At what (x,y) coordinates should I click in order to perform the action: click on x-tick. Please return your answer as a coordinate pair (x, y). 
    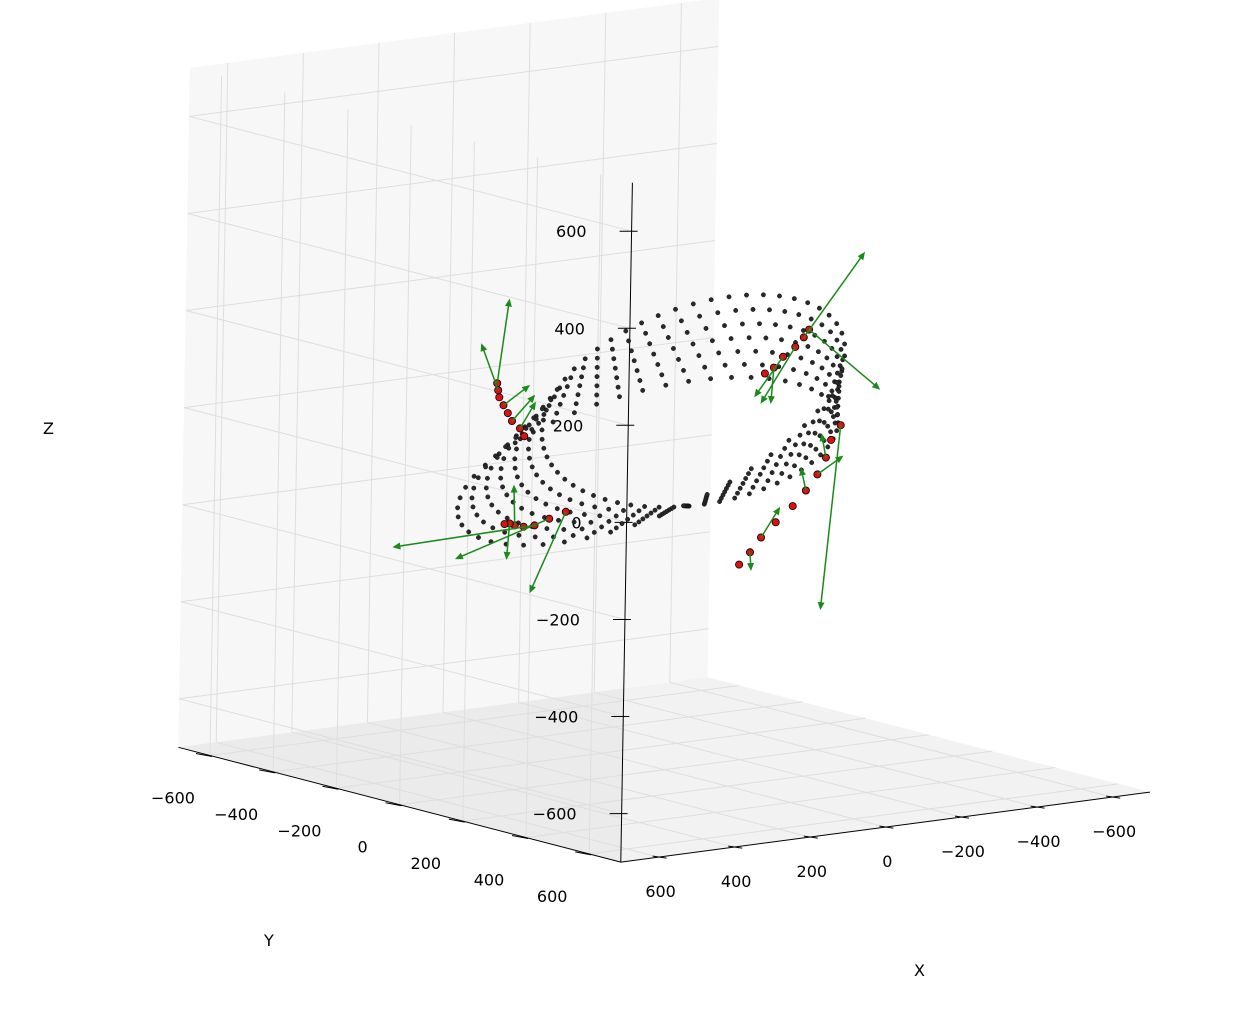
    Looking at the image, I should click on (810, 837).